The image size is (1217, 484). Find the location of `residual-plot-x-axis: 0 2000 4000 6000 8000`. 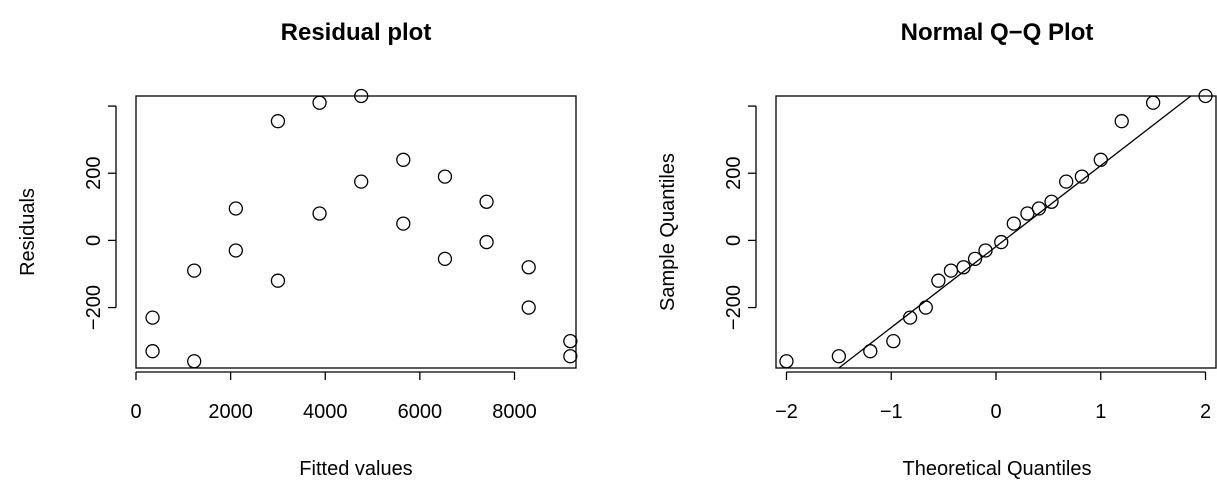

residual-plot-x-axis: 0 2000 4000 6000 8000 is located at coordinates (333, 397).